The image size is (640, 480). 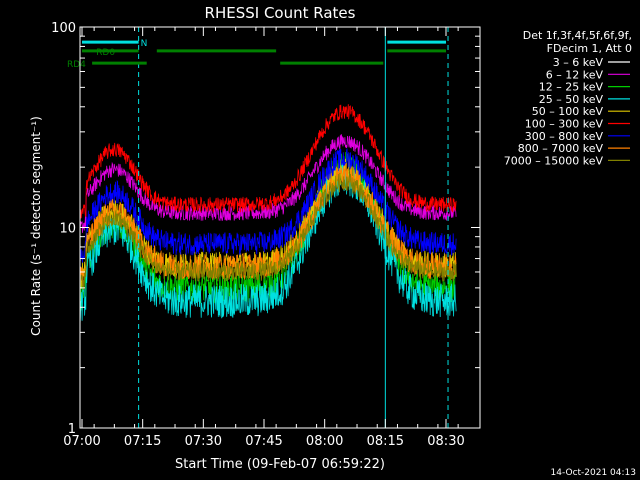 What do you see at coordinates (76, 65) in the screenshot?
I see `flag-label-2: RD4` at bounding box center [76, 65].